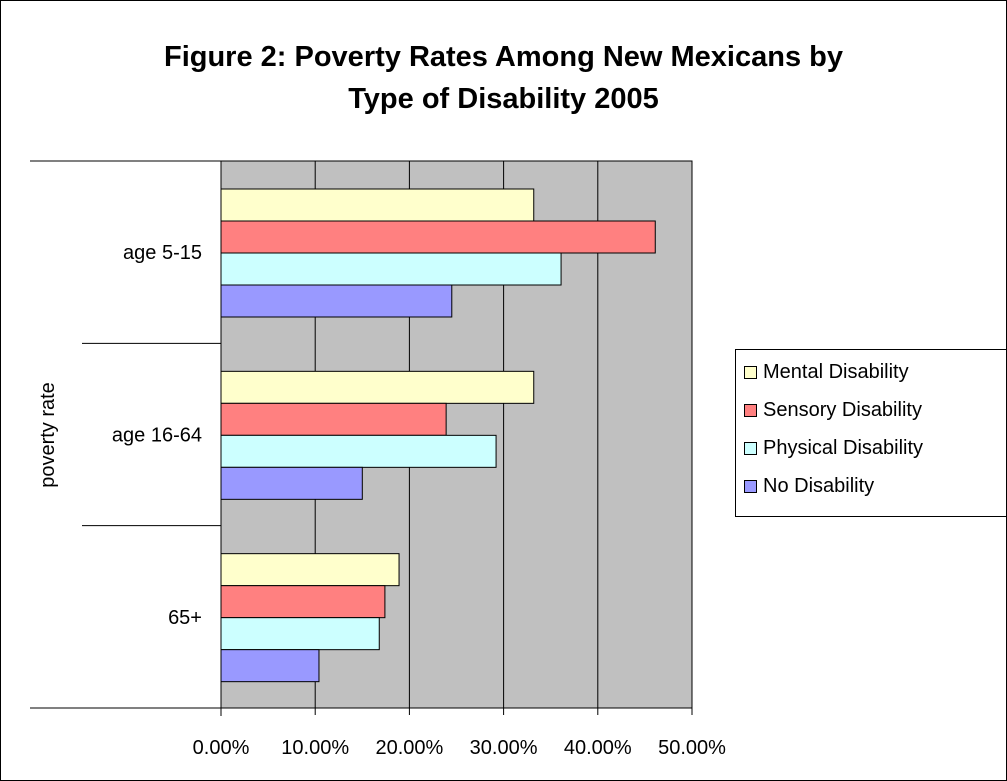  I want to click on legend-label: Physical Disability, so click(843, 447).